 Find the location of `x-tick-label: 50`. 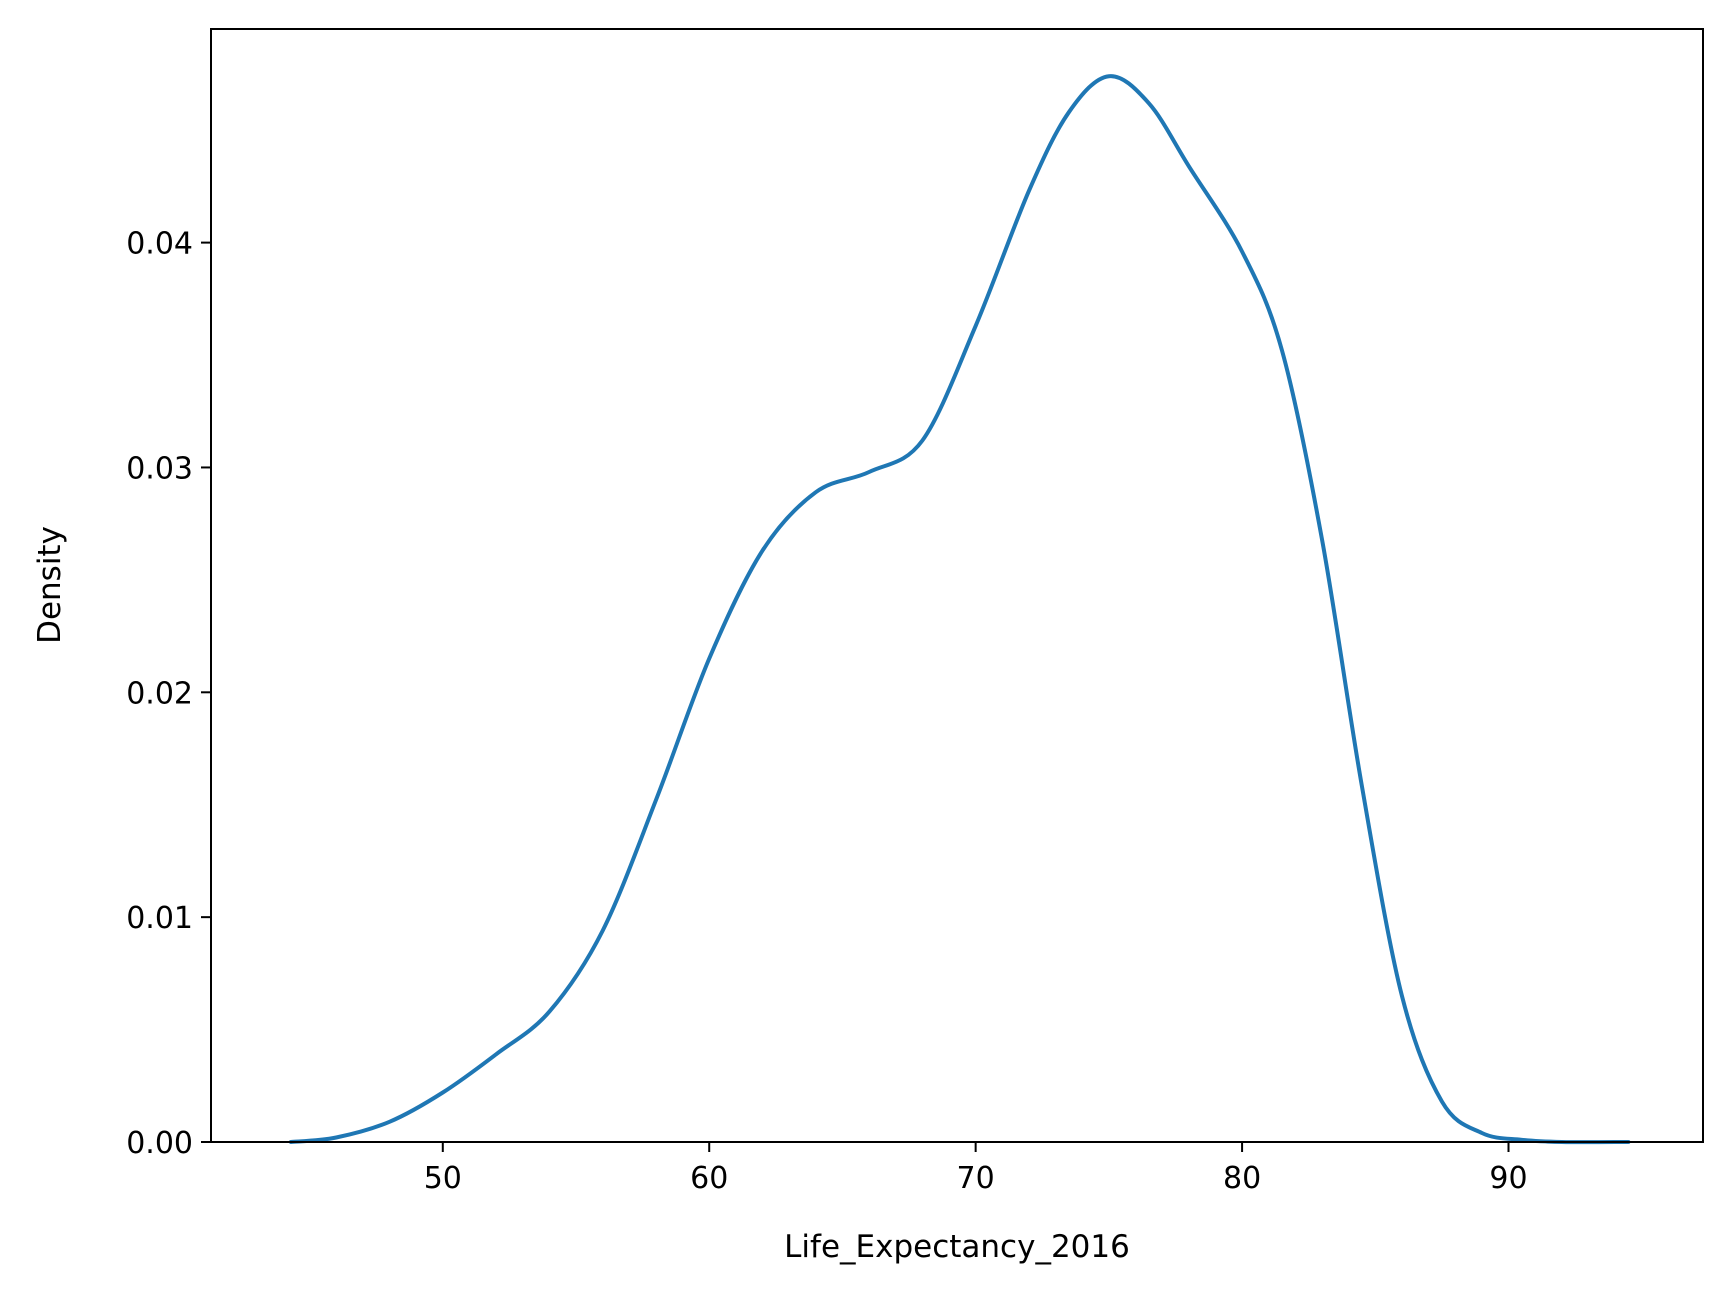

x-tick-label: 50 is located at coordinates (443, 1178).